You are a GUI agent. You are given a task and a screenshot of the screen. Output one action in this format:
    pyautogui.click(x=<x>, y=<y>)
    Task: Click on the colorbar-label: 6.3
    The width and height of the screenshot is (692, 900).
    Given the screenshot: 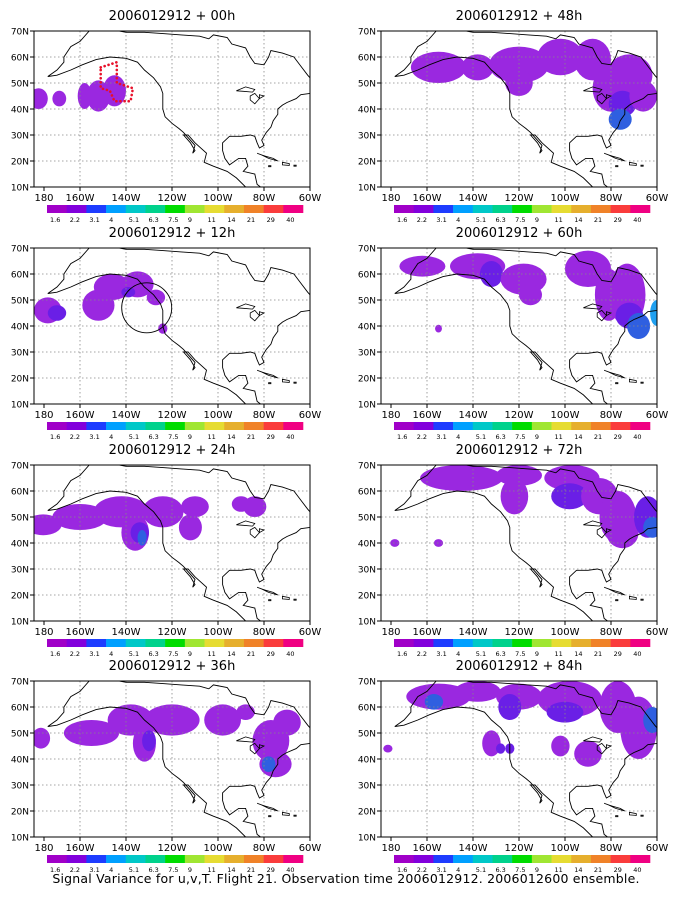 What is the action you would take?
    pyautogui.click(x=500, y=220)
    